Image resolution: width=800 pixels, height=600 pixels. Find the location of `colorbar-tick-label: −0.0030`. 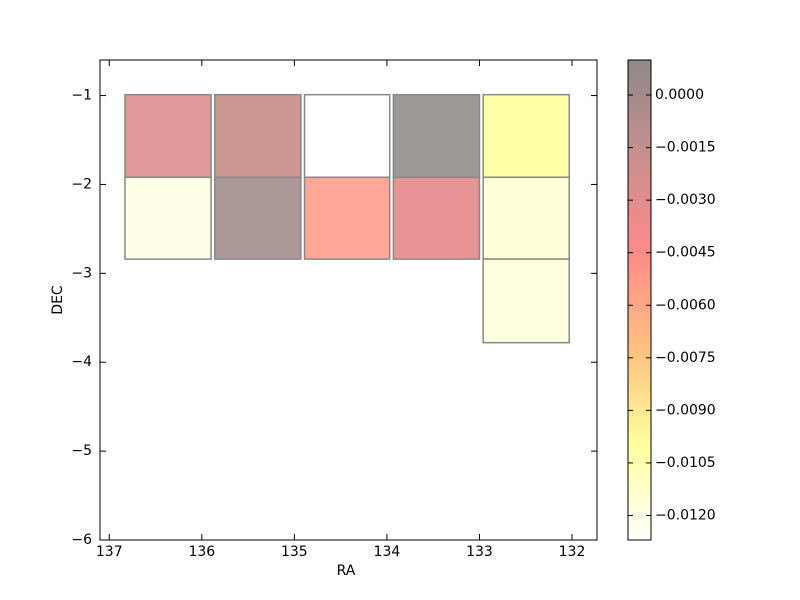

colorbar-tick-label: −0.0030 is located at coordinates (685, 200).